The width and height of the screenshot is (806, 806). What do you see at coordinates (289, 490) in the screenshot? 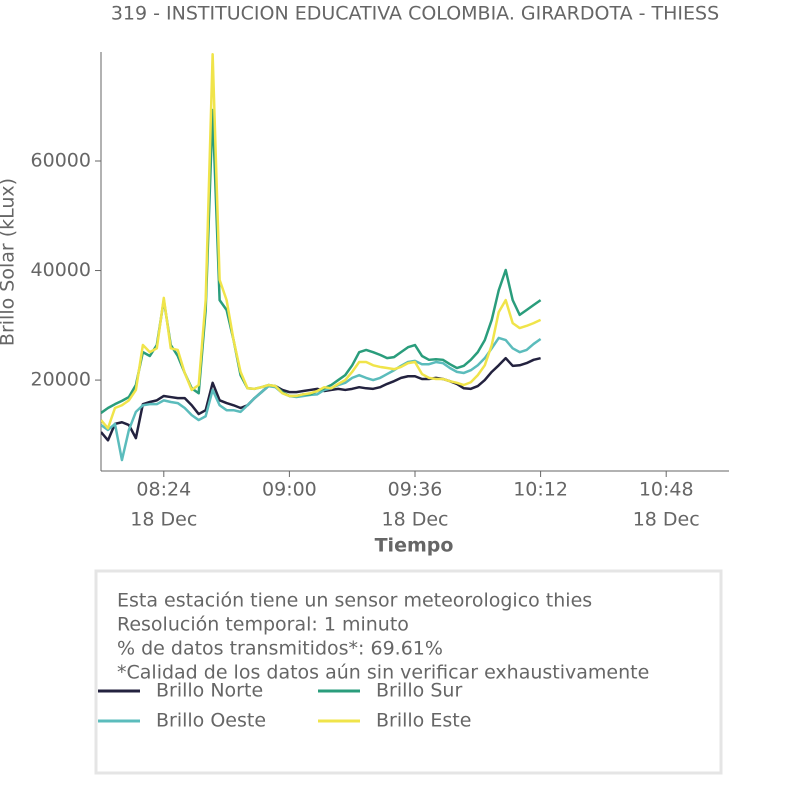
I see `x-tick-label: 09:00` at bounding box center [289, 490].